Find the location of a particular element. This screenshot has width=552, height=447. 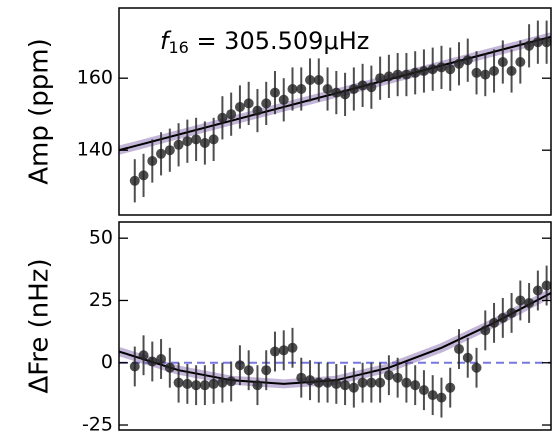

annotation-subscript: 16 is located at coordinates (178, 47).